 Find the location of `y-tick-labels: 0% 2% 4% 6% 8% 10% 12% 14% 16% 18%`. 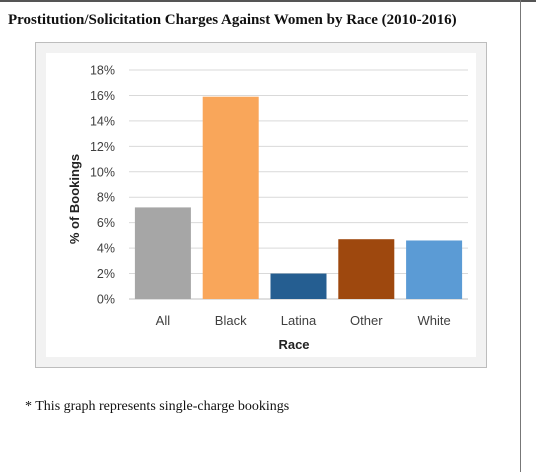

y-tick-labels: 0% 2% 4% 6% 8% 10% 12% 14% 16% 18% is located at coordinates (102, 185).